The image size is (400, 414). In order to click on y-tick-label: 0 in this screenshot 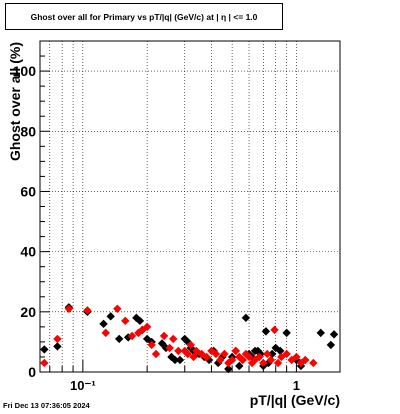, I will do `click(32, 372)`.